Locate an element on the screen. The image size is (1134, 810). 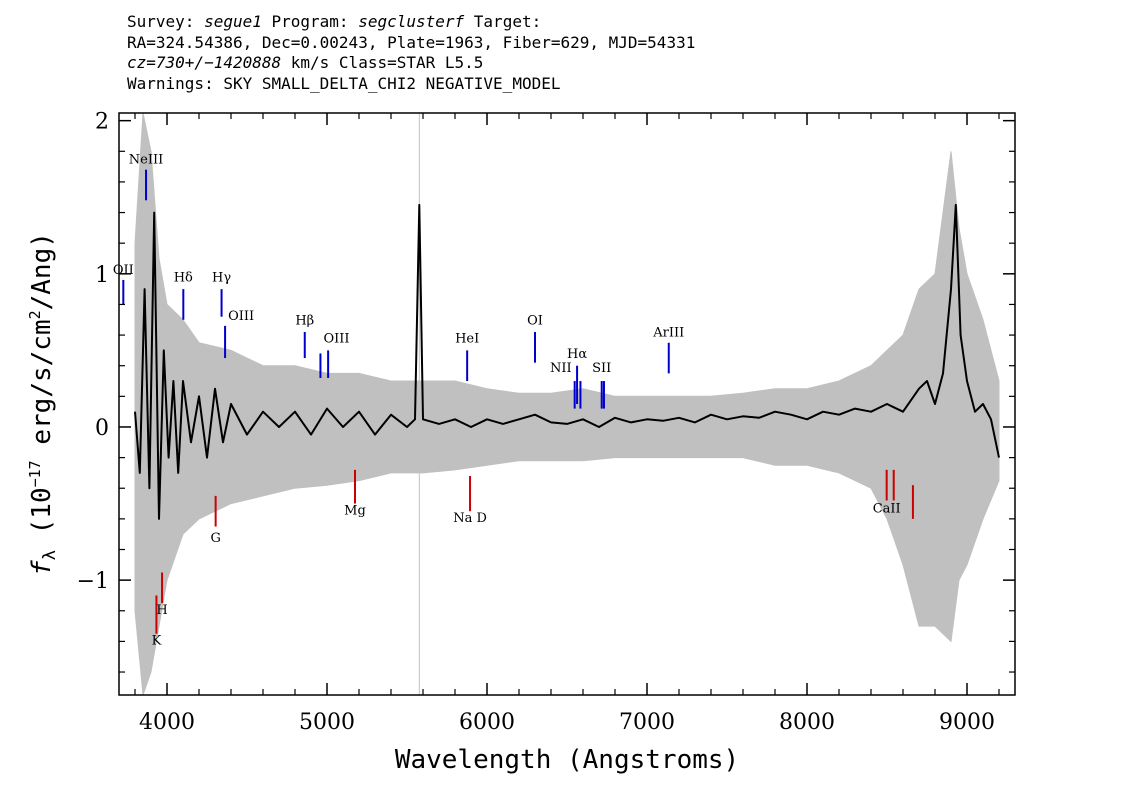
y-axis-title-f: f is located at coordinates (42, 568).